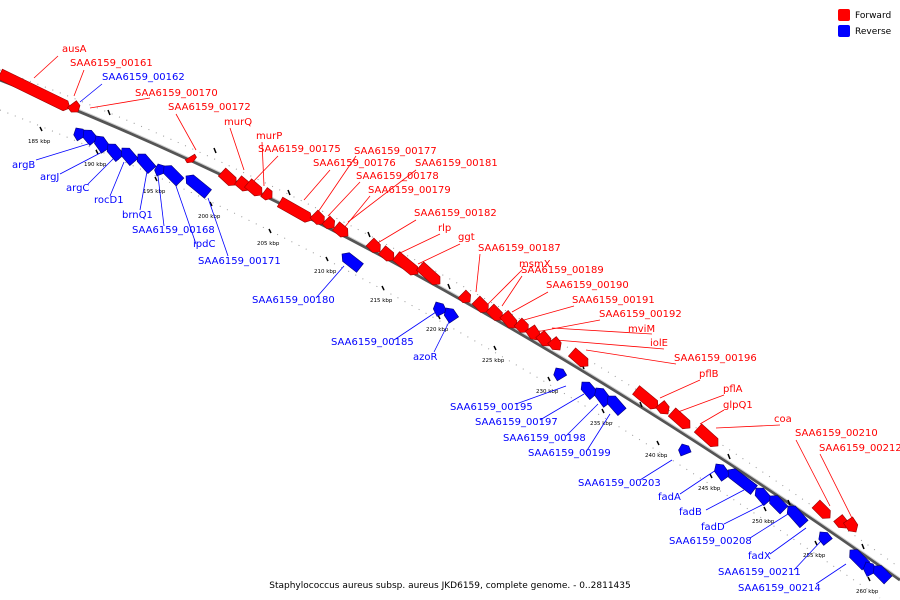  I want to click on forward-gene-label: SAA6159_00161, so click(111, 63).